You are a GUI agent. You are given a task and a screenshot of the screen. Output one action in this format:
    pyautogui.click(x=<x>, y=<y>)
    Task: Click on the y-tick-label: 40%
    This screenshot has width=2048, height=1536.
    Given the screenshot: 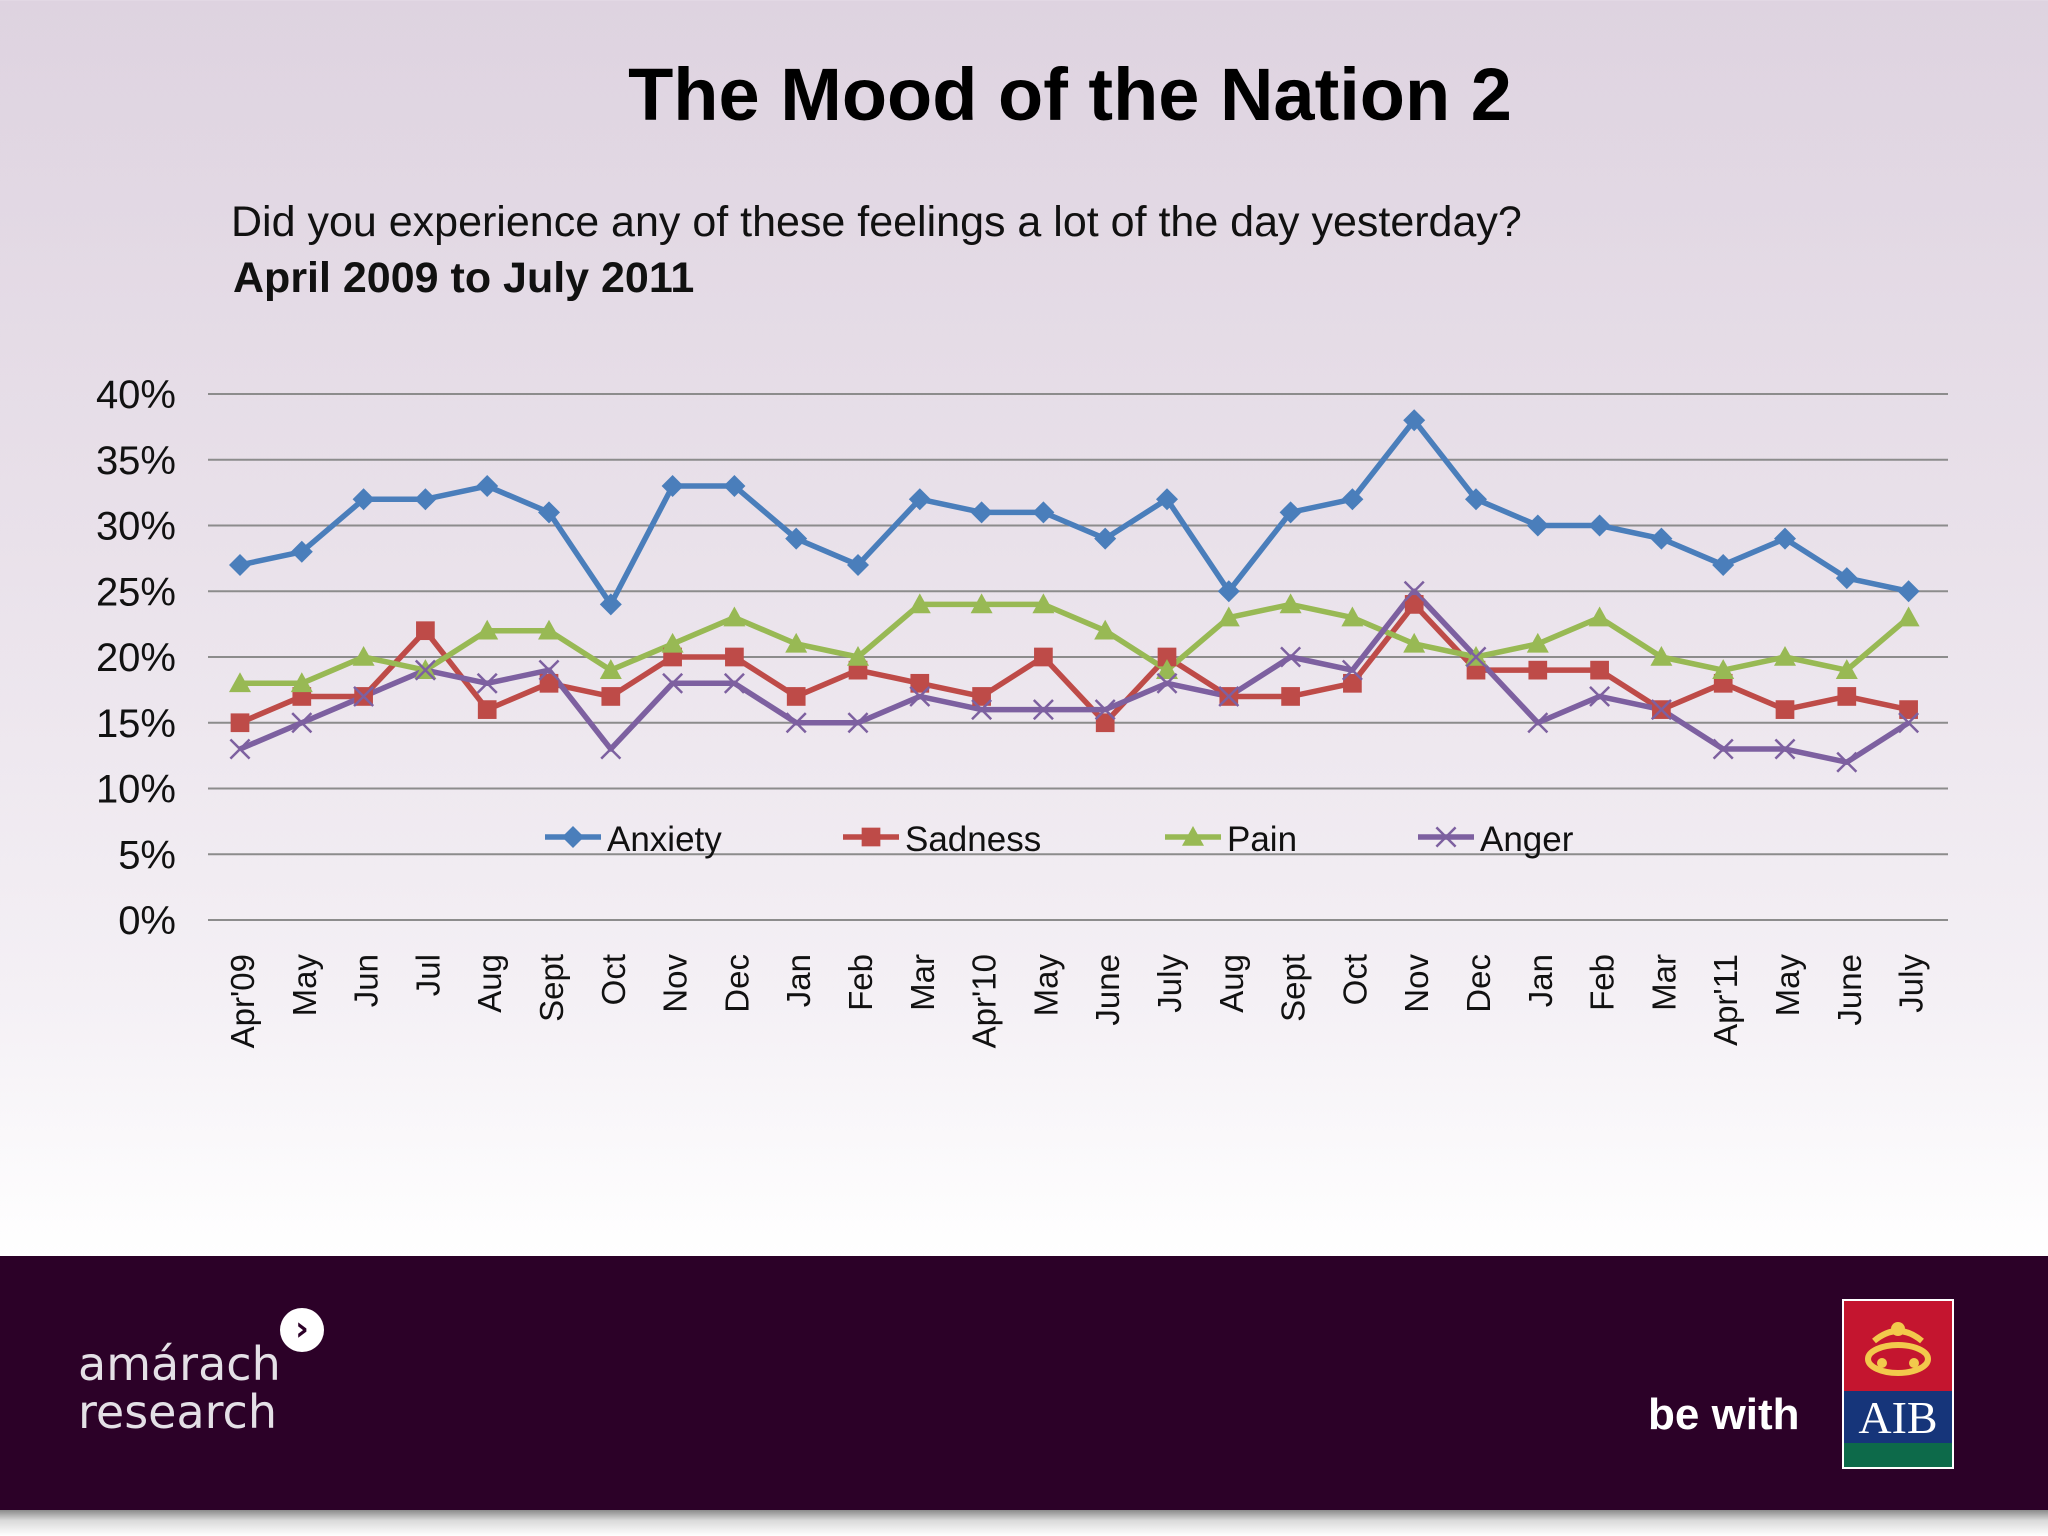 What is the action you would take?
    pyautogui.click(x=136, y=395)
    